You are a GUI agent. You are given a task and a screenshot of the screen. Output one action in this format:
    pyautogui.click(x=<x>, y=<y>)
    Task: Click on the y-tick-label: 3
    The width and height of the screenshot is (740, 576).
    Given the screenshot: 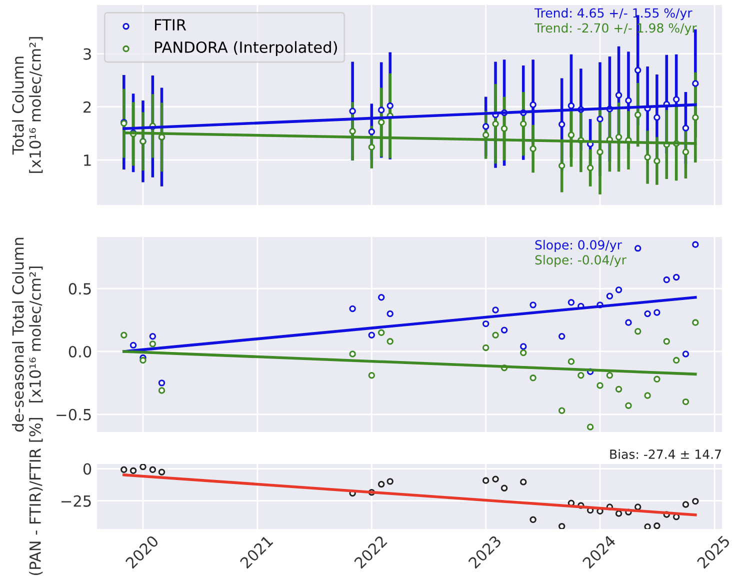 What is the action you would take?
    pyautogui.click(x=87, y=54)
    